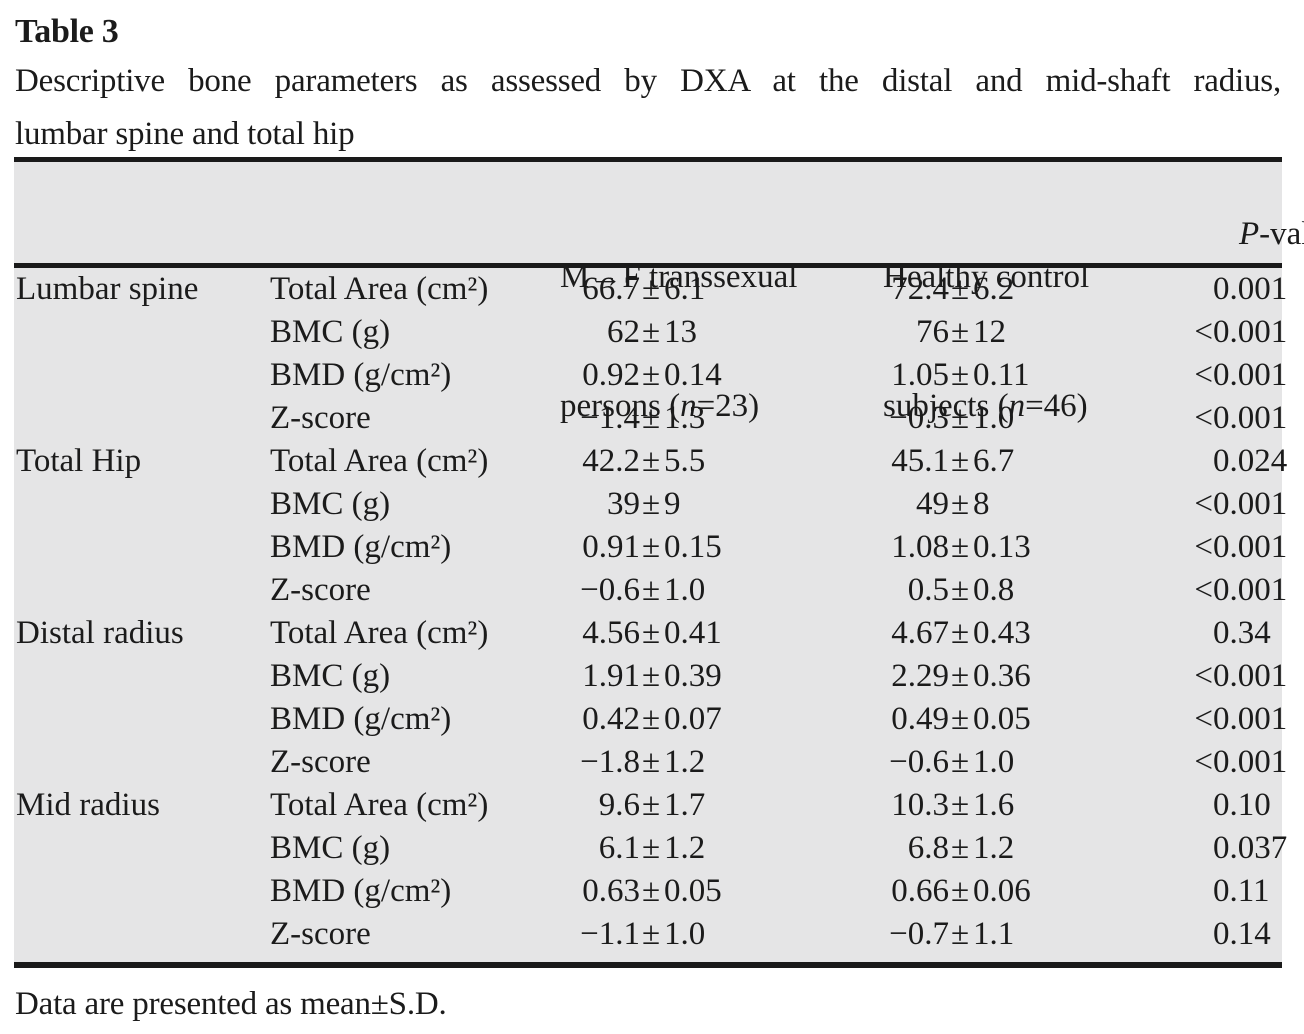 This screenshot has height=1034, width=1304. Describe the element at coordinates (680, 332) in the screenshot. I see `group1-sd: 13` at that location.